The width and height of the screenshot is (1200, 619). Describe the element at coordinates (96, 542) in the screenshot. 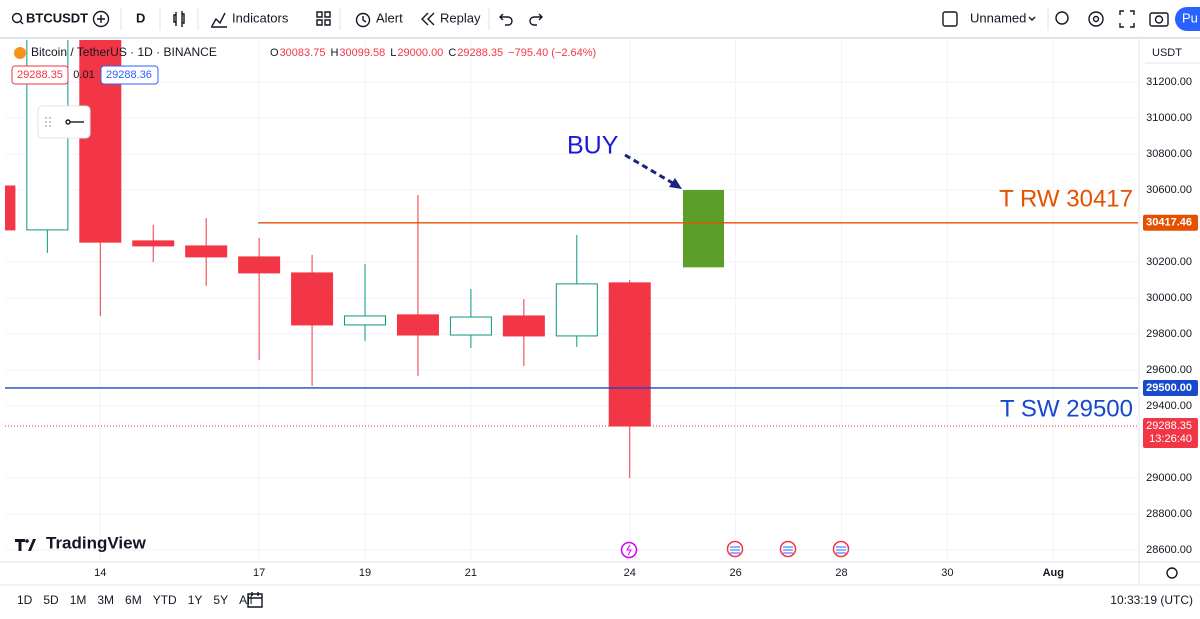

I see `logo: TradingView` at that location.